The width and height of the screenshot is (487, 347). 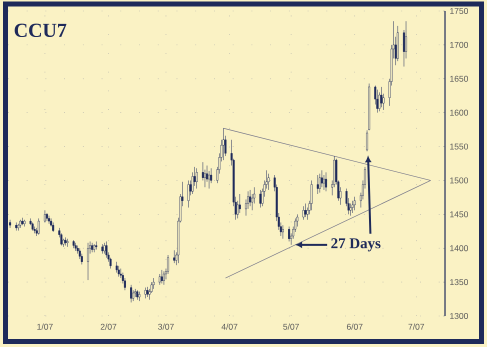 I want to click on y-tick-label: 1750, so click(x=459, y=11).